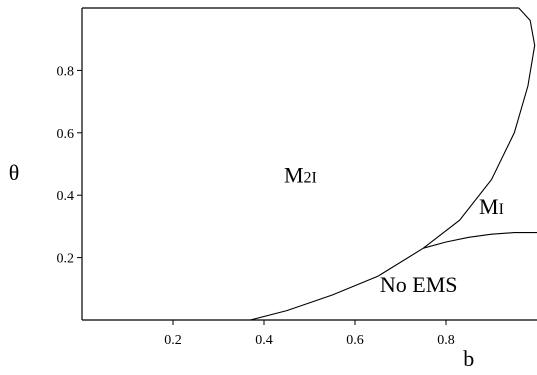 The image size is (537, 375). Describe the element at coordinates (468, 358) in the screenshot. I see `x-axis-label: b` at that location.